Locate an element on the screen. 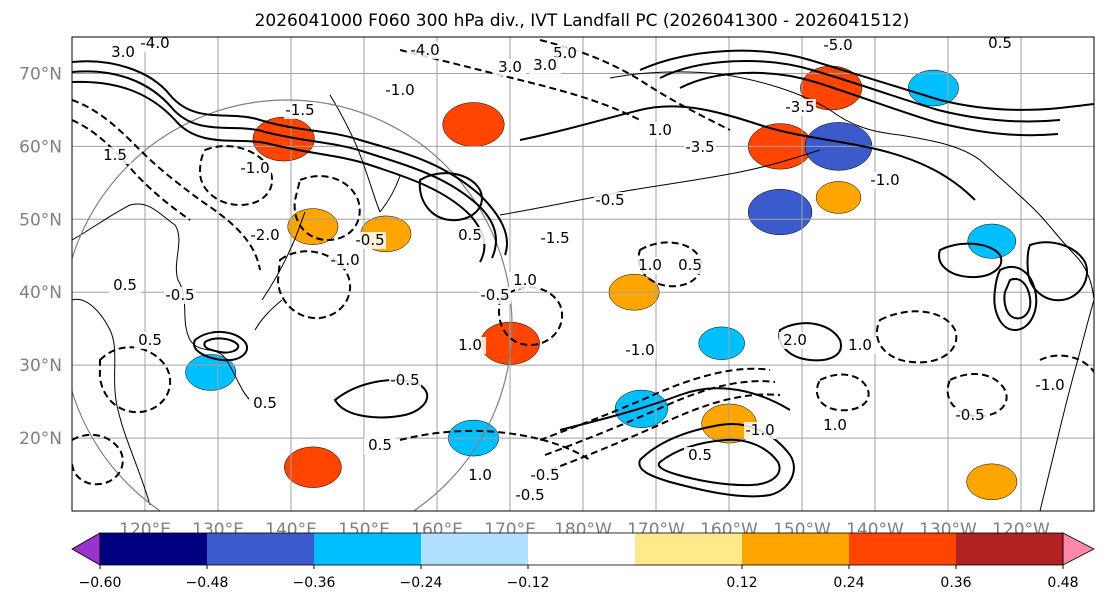 This screenshot has height=604, width=1105. lat-tick-label: 60°N is located at coordinates (40, 147).